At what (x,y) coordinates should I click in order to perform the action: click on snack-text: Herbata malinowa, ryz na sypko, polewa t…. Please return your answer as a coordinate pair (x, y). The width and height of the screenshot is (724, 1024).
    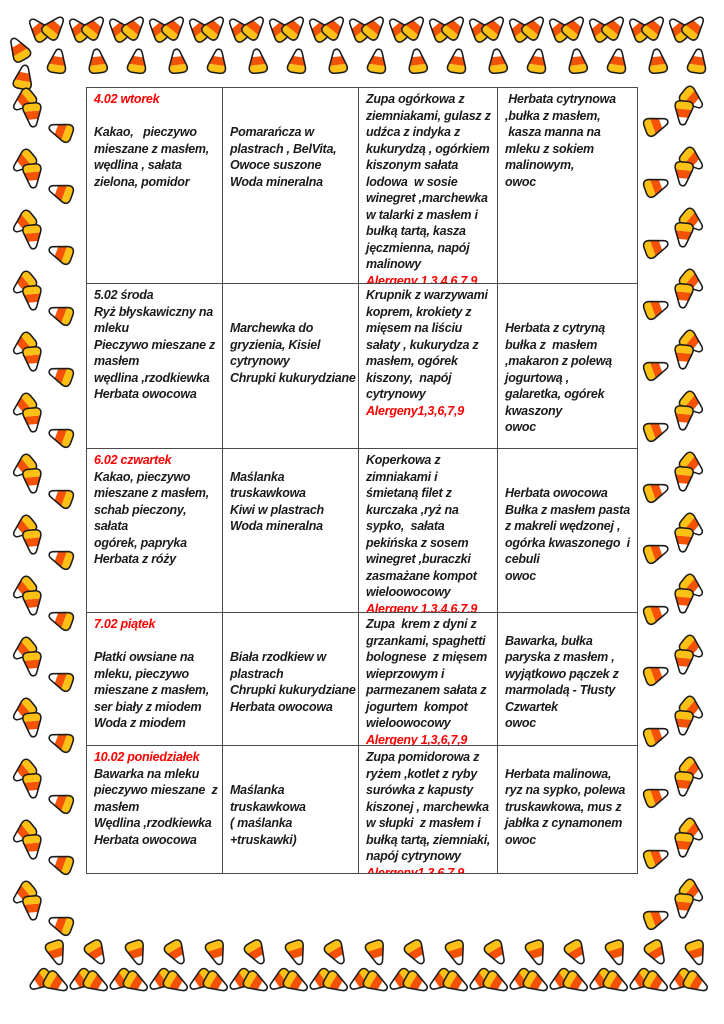
    Looking at the image, I should click on (565, 806).